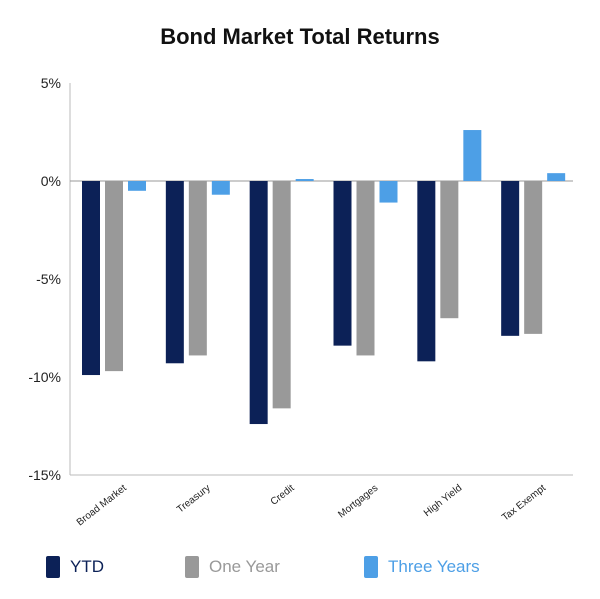 This screenshot has height=599, width=600. Describe the element at coordinates (194, 499) in the screenshot. I see `x-tick-label-treasury: Treasury` at that location.